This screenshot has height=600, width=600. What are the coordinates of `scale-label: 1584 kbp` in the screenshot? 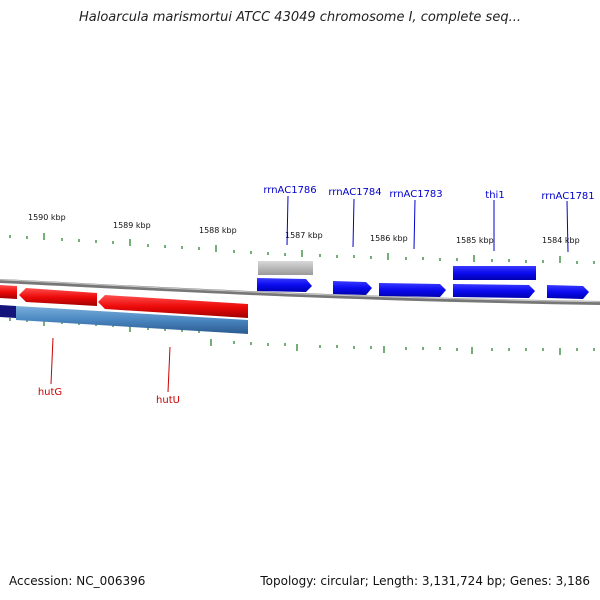 It's located at (561, 240).